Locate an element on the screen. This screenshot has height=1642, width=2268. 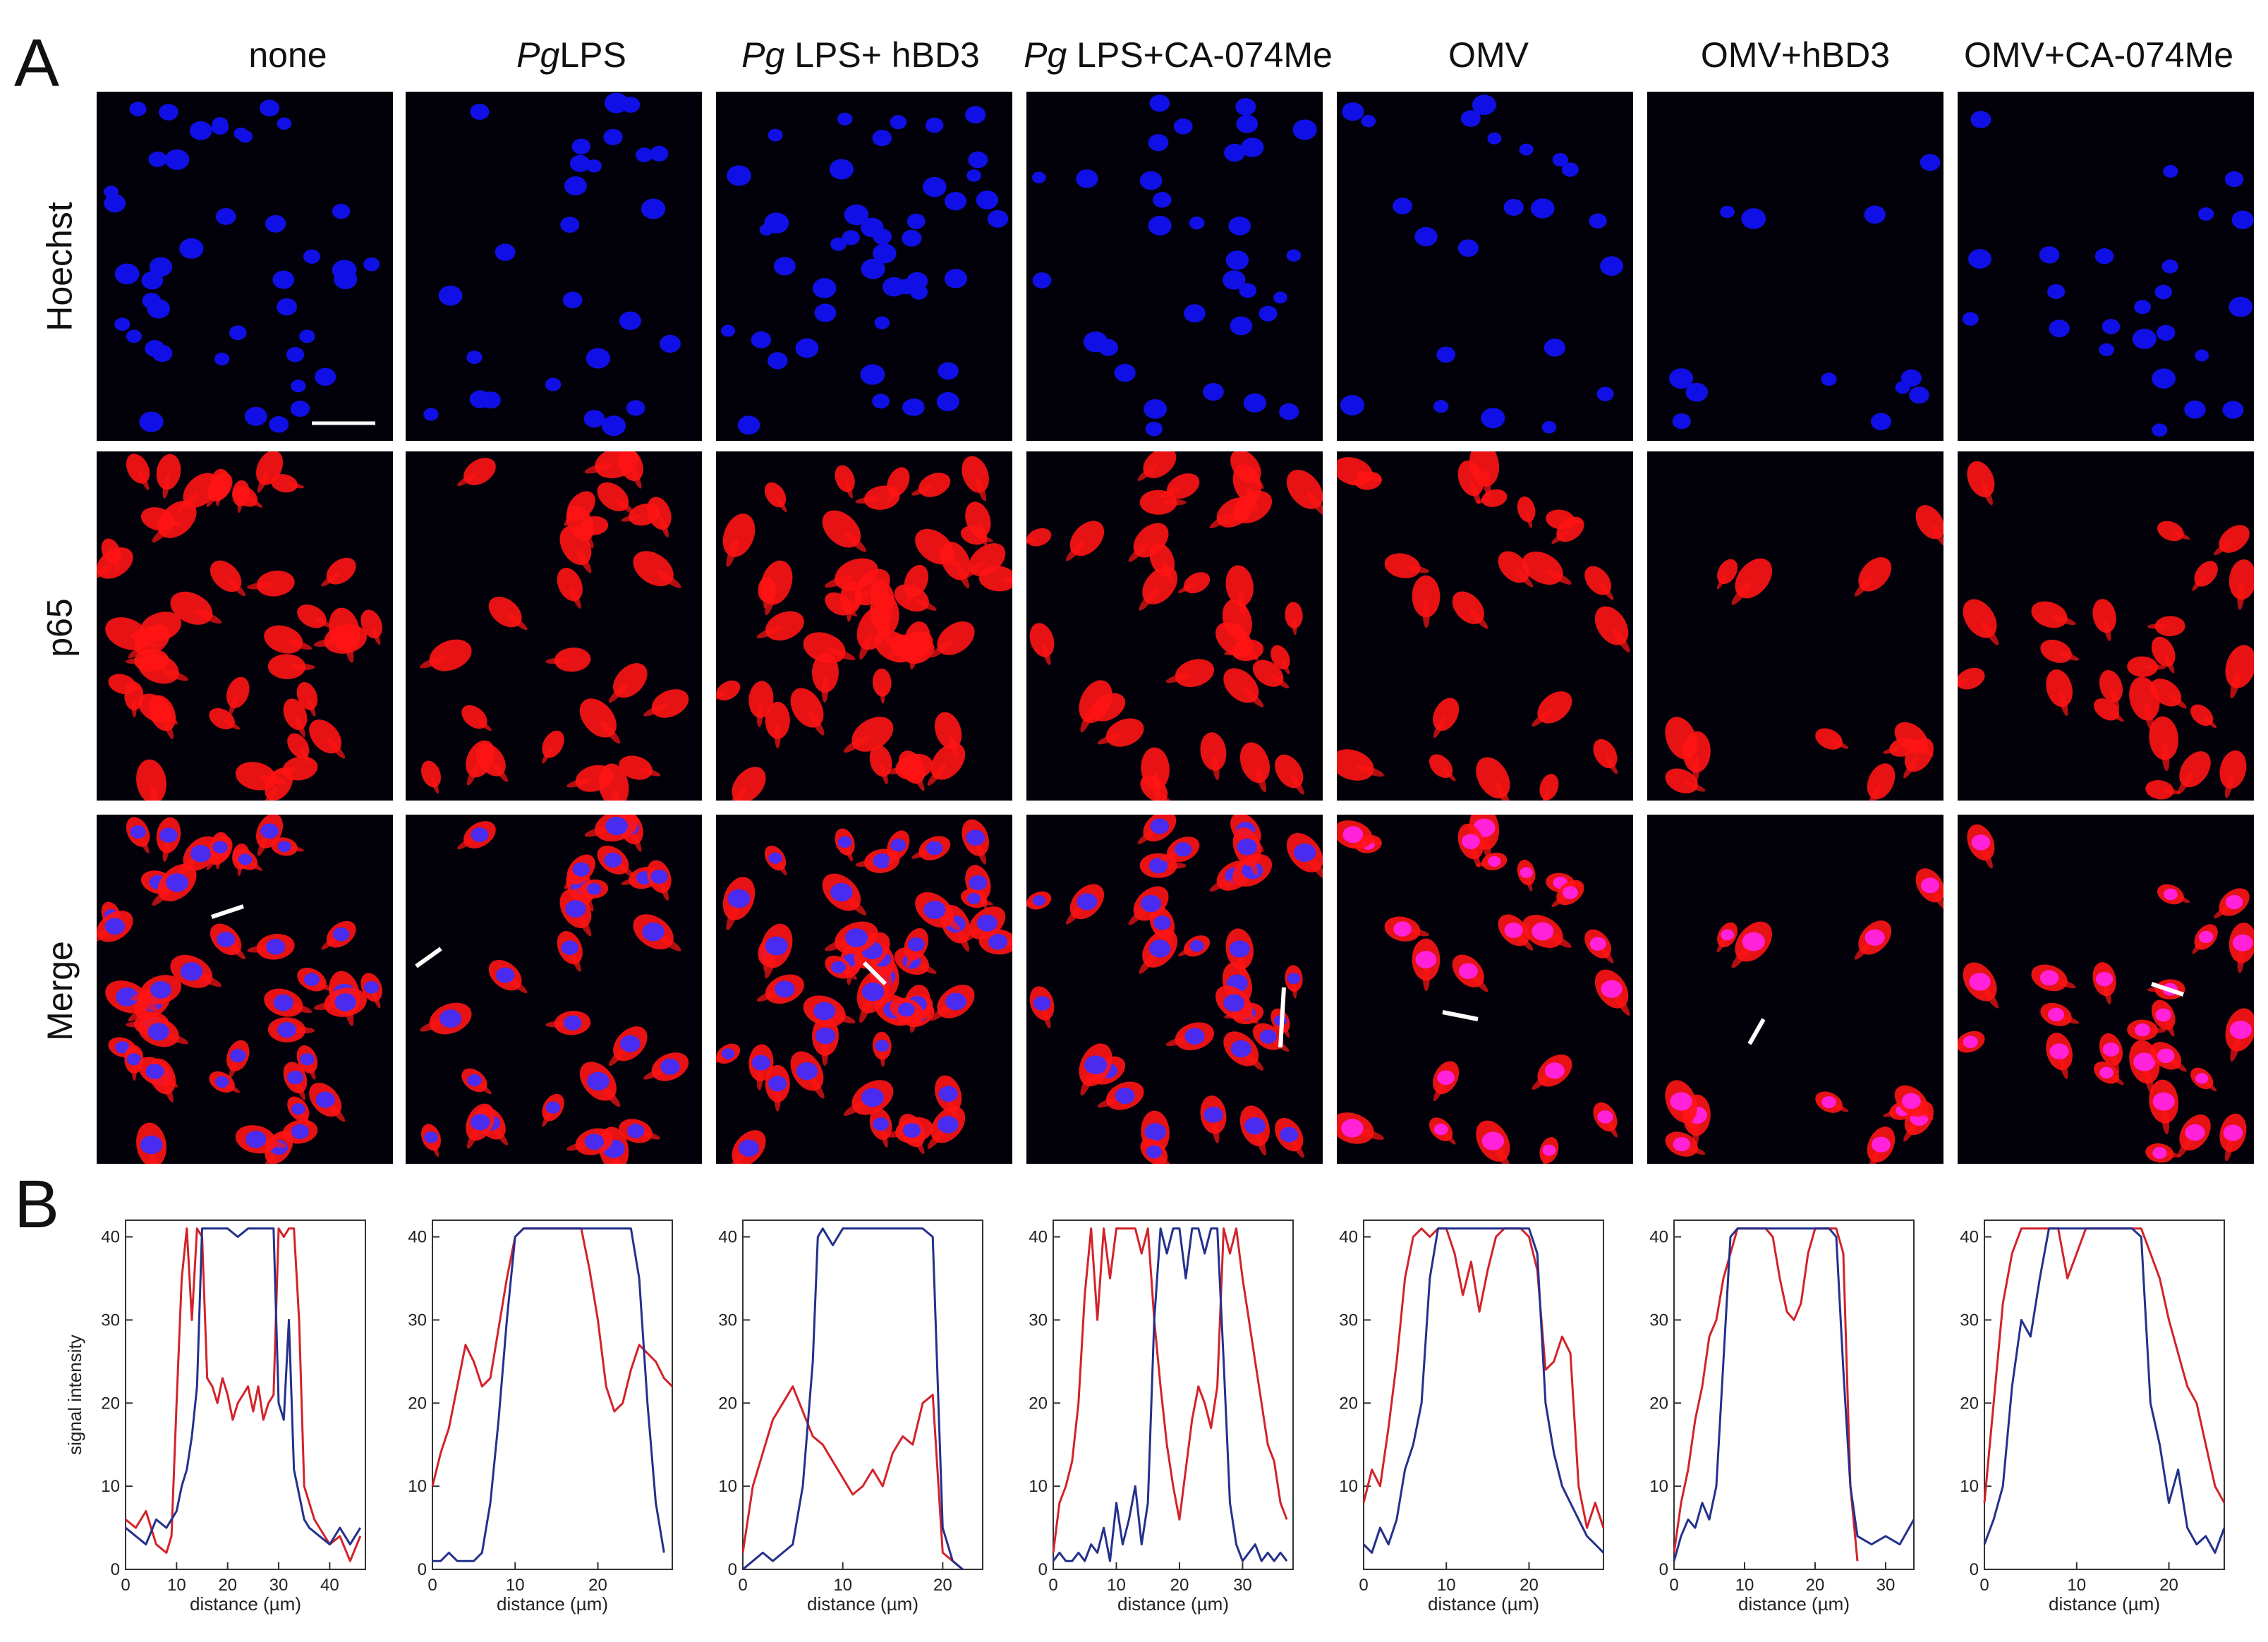
row-label-text: Hoechst is located at coordinates (60, 266).